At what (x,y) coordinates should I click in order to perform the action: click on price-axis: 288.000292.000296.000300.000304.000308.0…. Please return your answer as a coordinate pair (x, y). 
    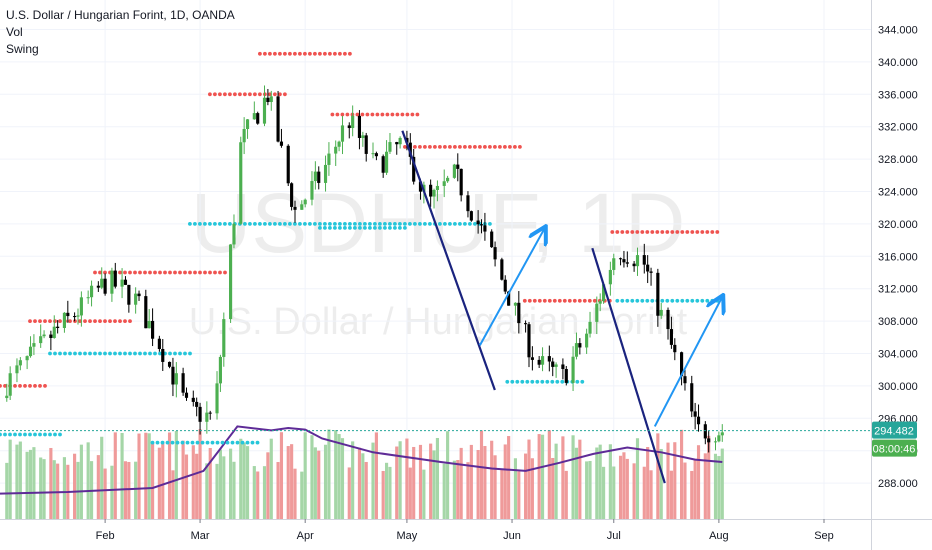
    Looking at the image, I should click on (898, 258).